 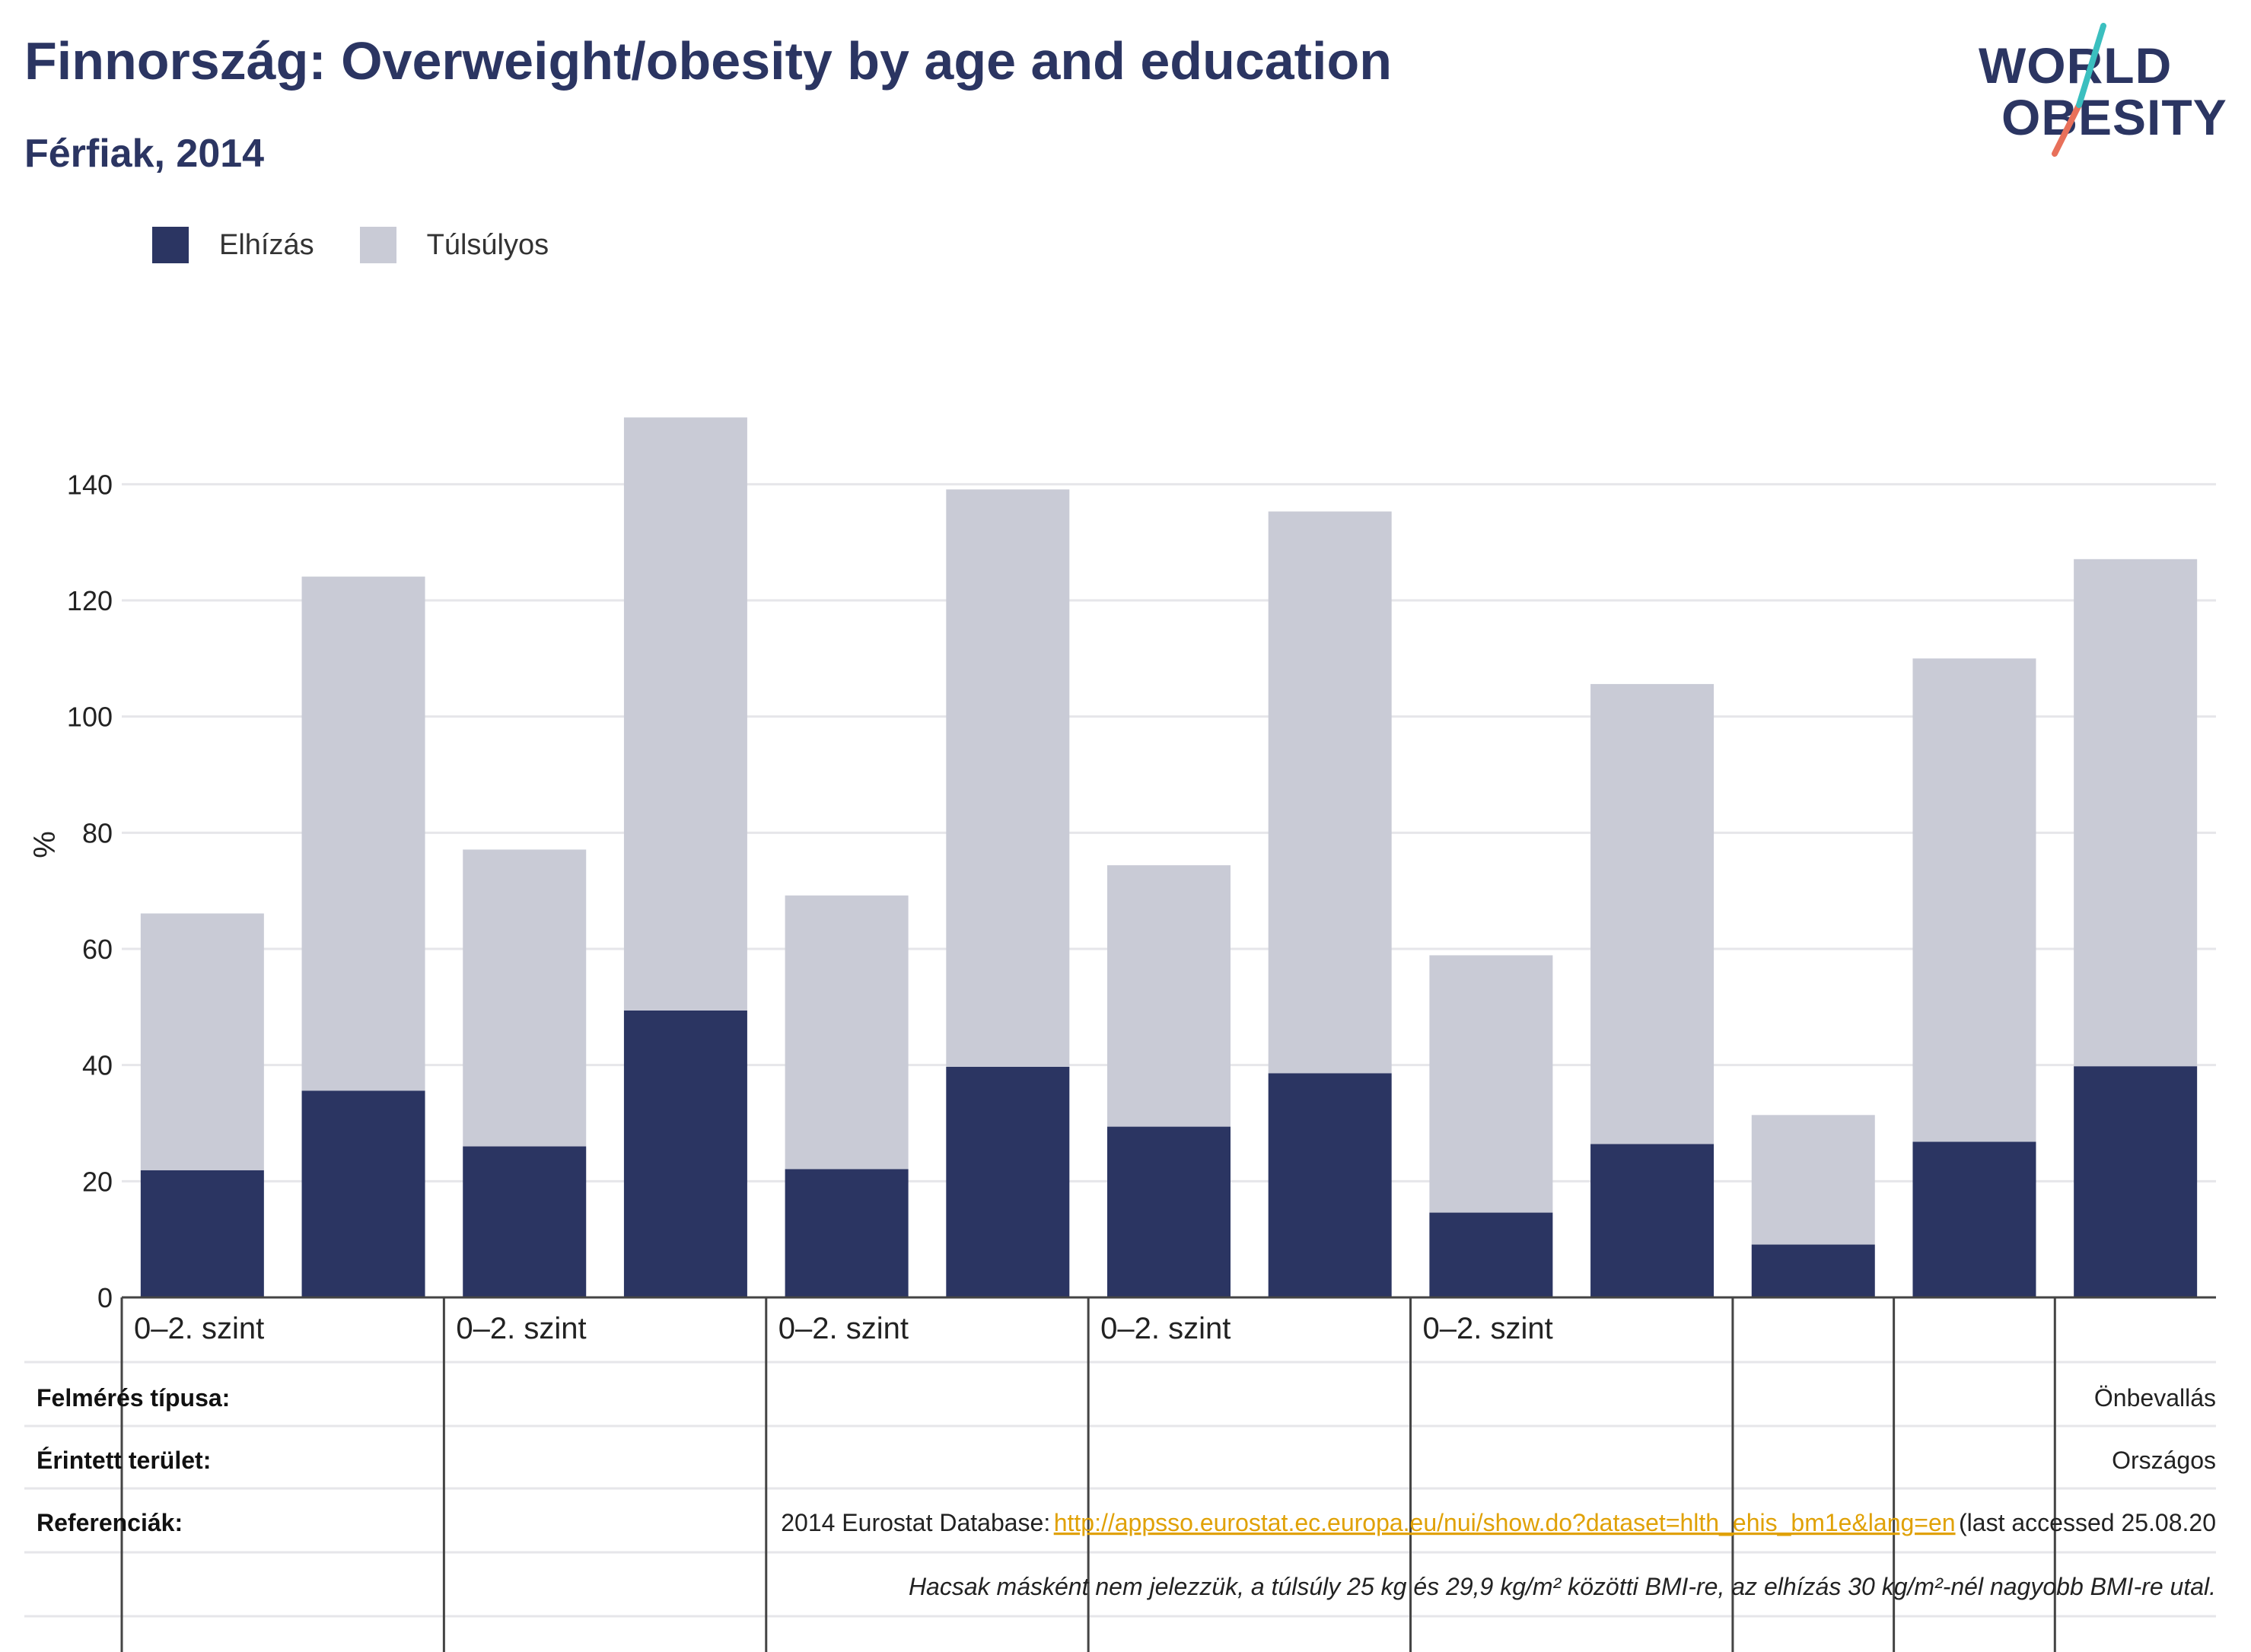 I want to click on area-label: Érintett terület:, so click(x=124, y=1460).